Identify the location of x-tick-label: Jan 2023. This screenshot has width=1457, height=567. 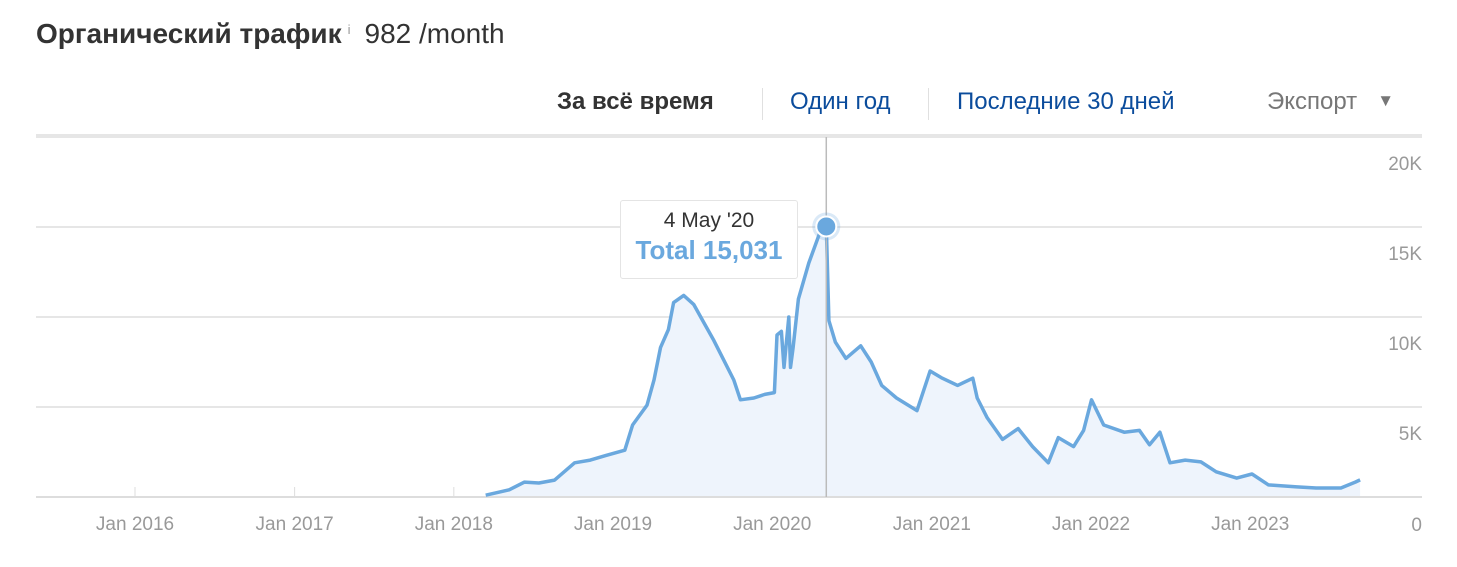
(1250, 524).